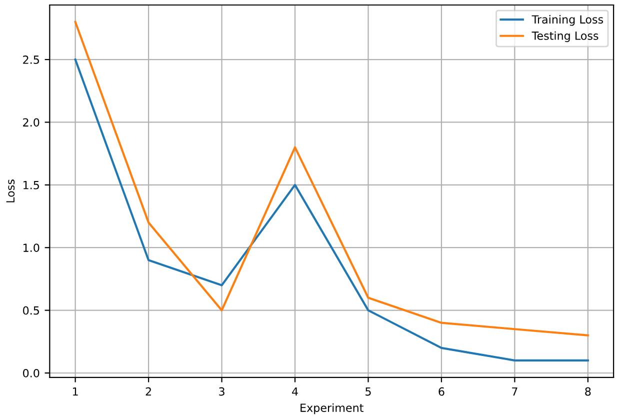 The image size is (621, 417). What do you see at coordinates (295, 391) in the screenshot?
I see `x-tick-label: 4` at bounding box center [295, 391].